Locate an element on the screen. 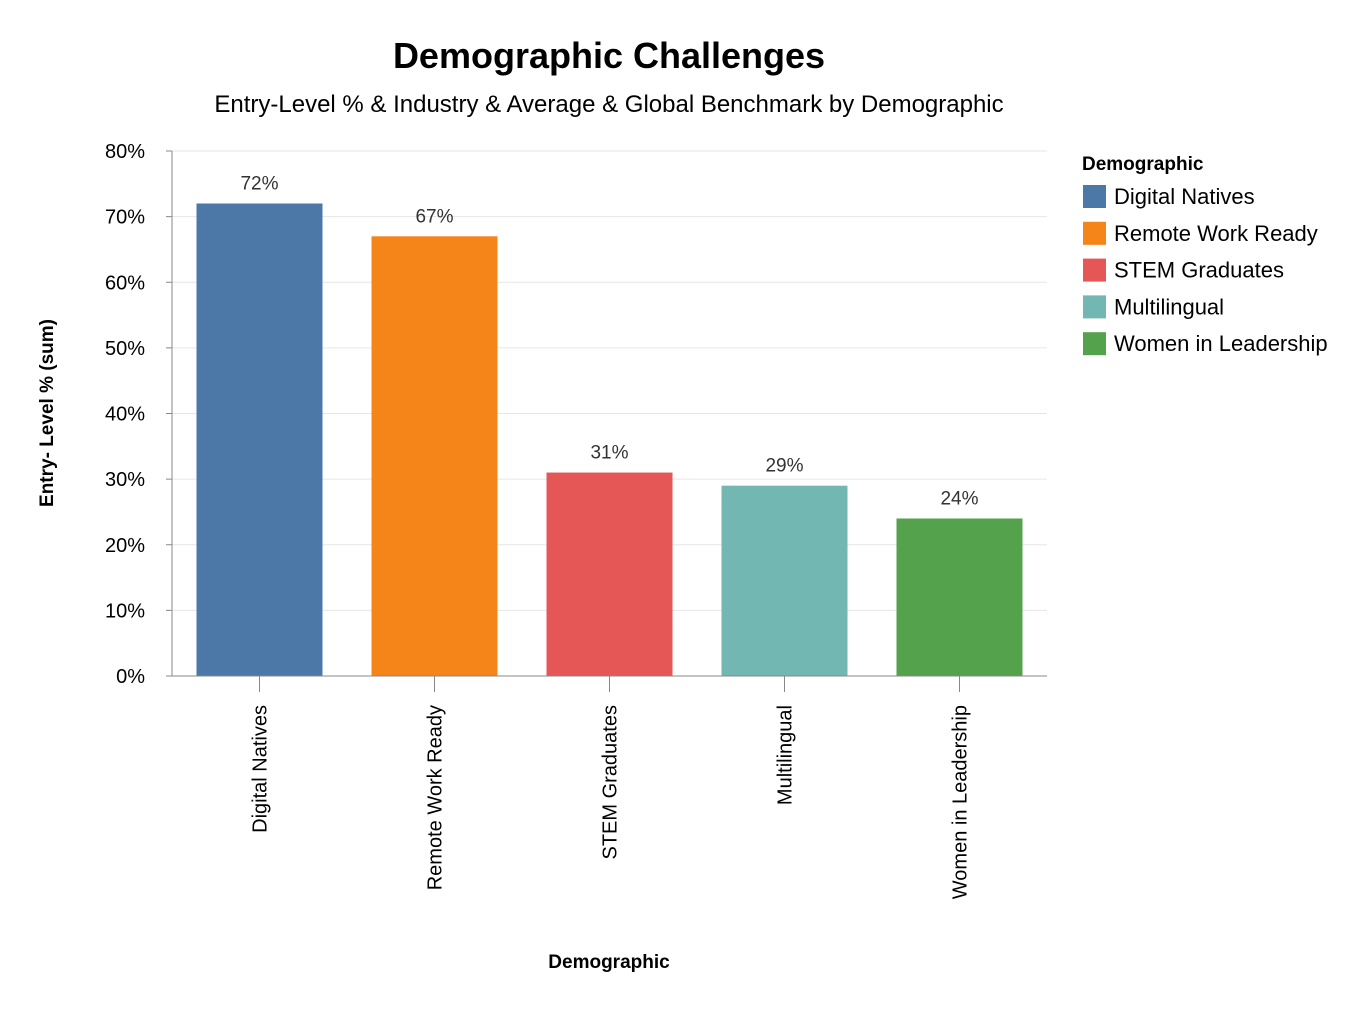 Image resolution: width=1370 pixels, height=1016 pixels. data-label: 24% is located at coordinates (959, 499).